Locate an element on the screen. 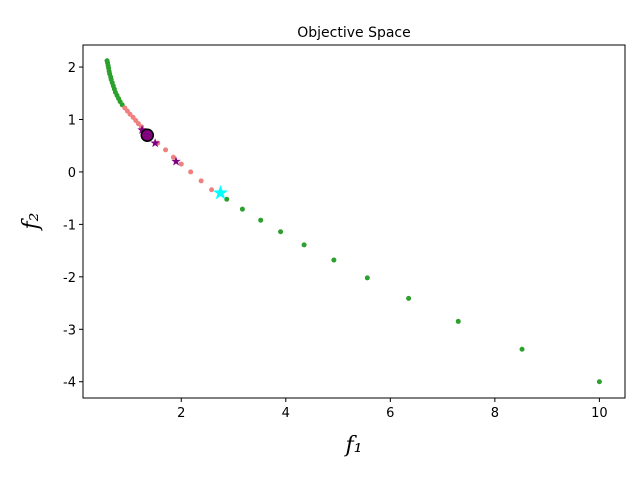 The image size is (640, 484). y-tick-label: 2 is located at coordinates (72, 68).